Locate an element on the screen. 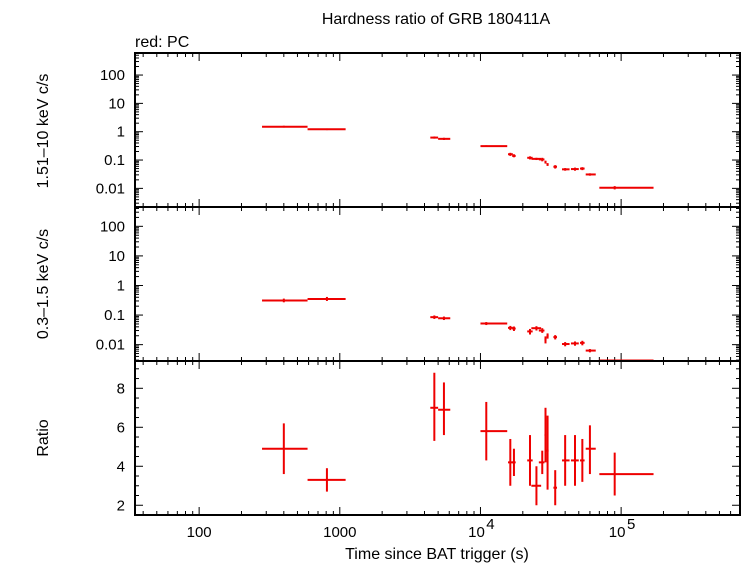 This screenshot has width=742, height=566. y-axis-label-soft: 0.3–1.5 keV c/s is located at coordinates (43, 284).